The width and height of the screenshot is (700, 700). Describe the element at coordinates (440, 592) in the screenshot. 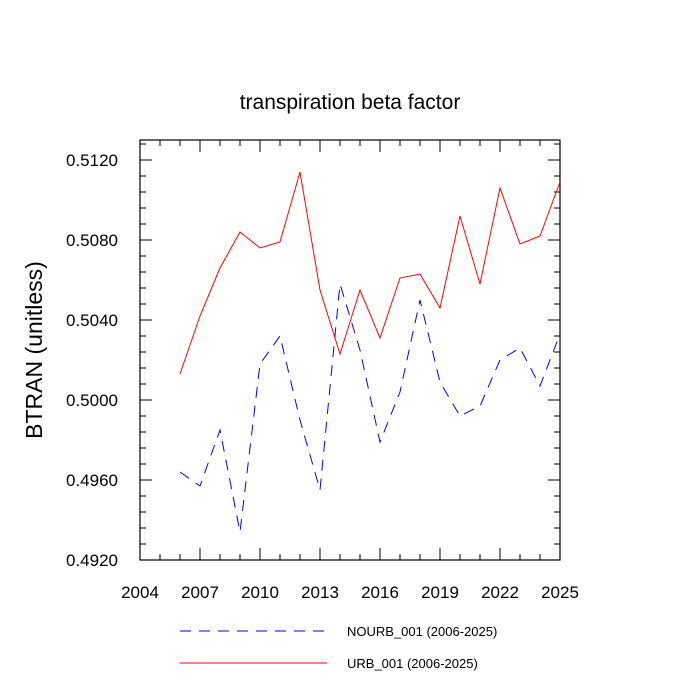

I see `x-tick-label: 2019` at that location.